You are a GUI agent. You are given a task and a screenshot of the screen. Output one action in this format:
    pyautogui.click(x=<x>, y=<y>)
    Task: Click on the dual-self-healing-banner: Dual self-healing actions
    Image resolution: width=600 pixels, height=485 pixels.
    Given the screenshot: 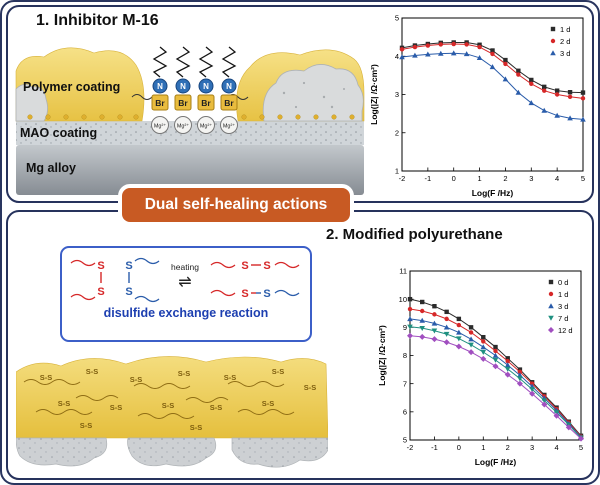 What is the action you would take?
    pyautogui.click(x=236, y=205)
    